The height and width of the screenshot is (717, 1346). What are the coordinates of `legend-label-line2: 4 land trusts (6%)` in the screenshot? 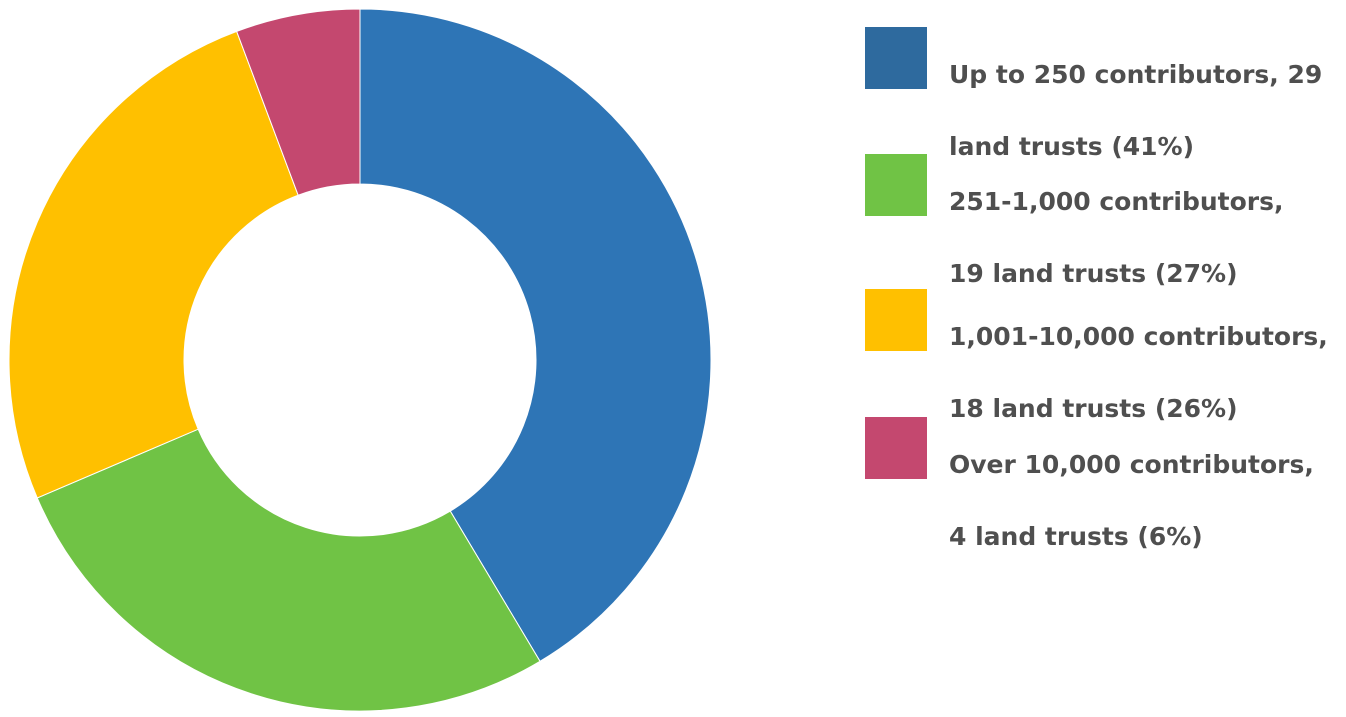 It's located at (1076, 536).